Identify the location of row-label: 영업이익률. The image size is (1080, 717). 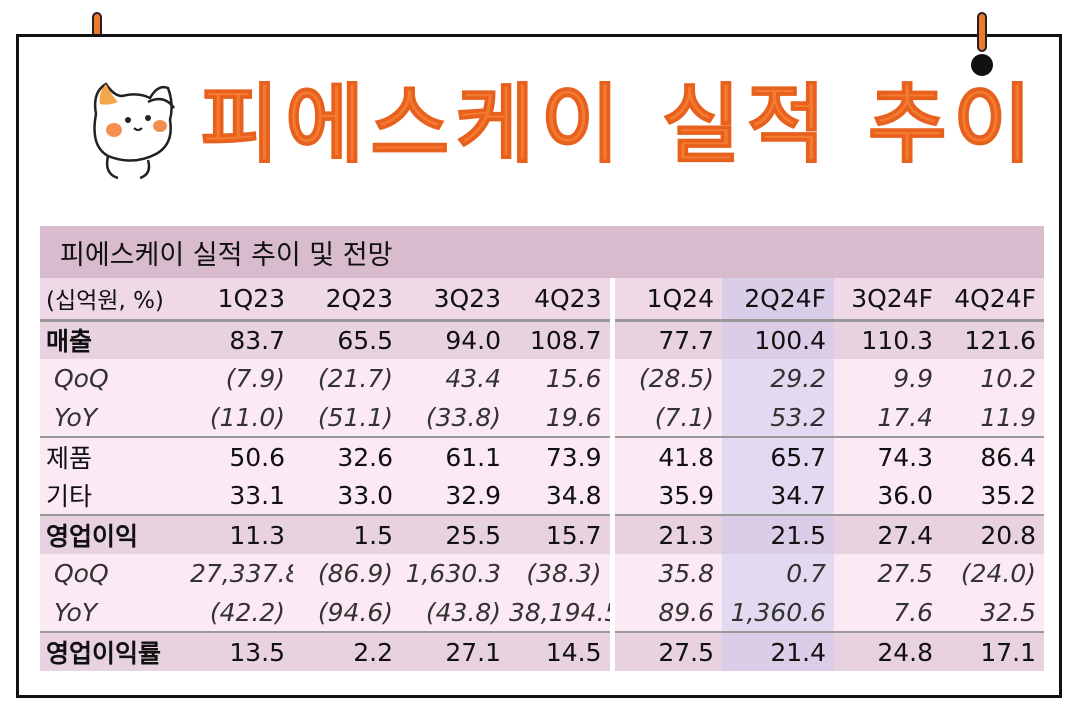
(115, 651).